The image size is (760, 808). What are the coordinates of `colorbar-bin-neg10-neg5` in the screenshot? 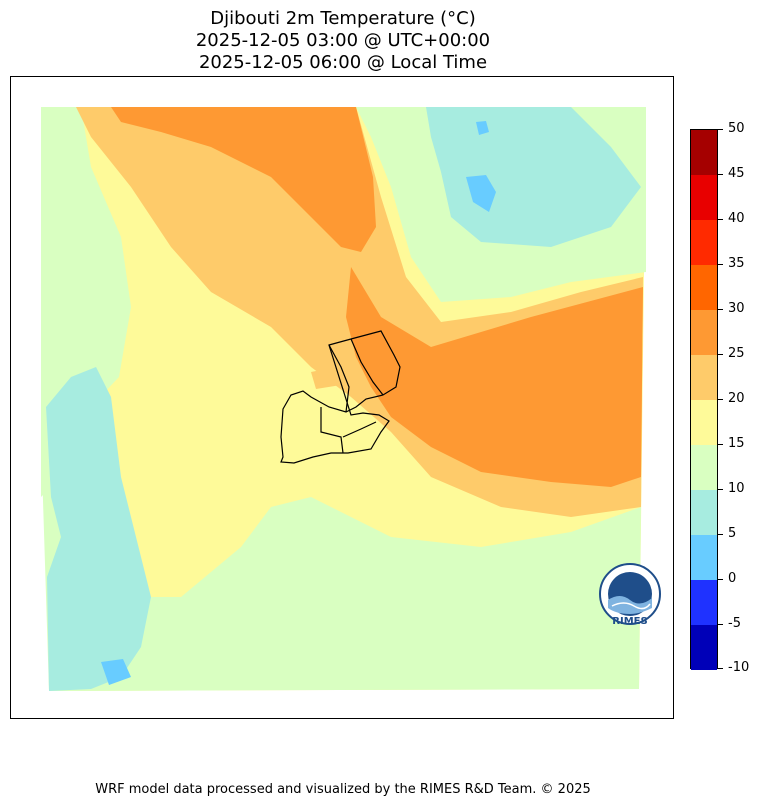 It's located at (704, 647).